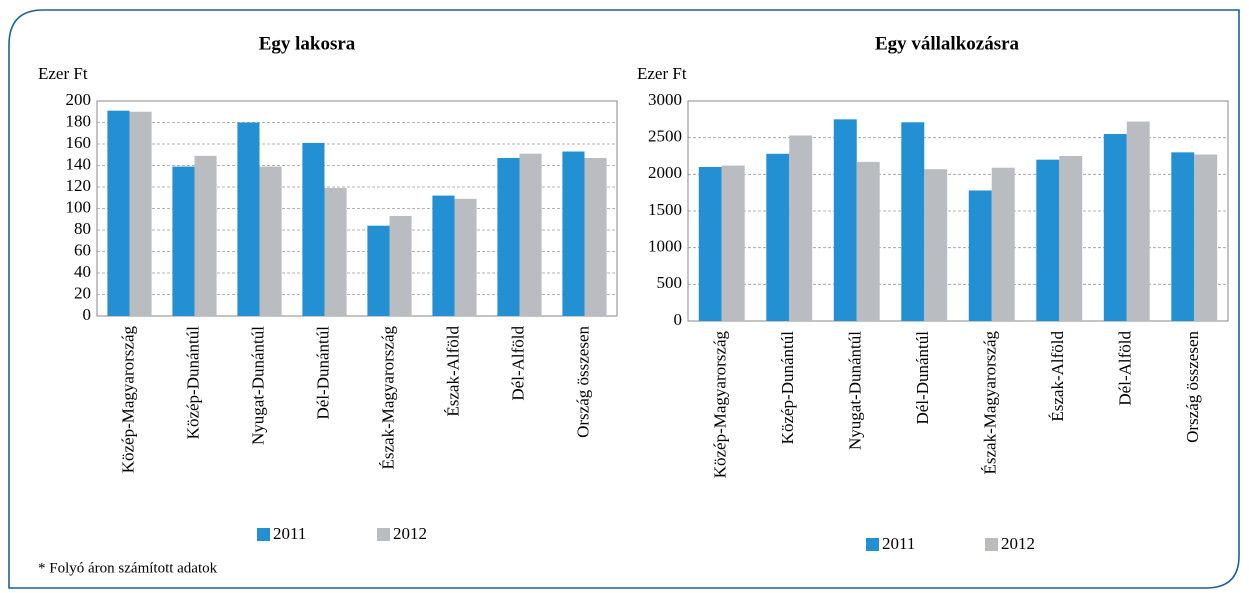 The width and height of the screenshot is (1249, 593). What do you see at coordinates (82, 271) in the screenshot?
I see `y-tick-label: 40` at bounding box center [82, 271].